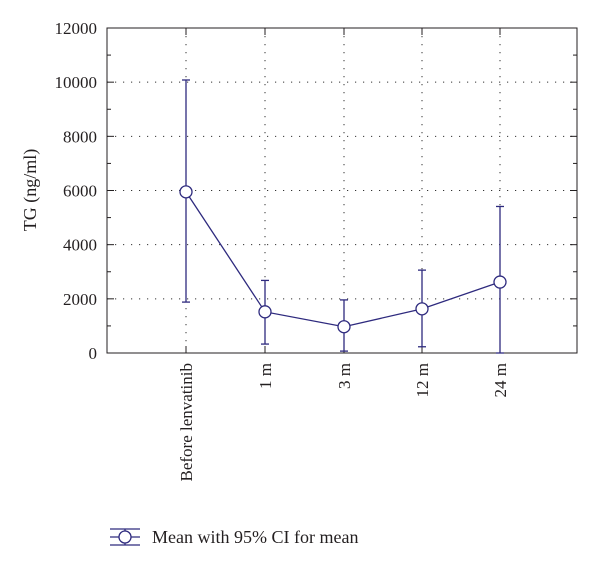 Image resolution: width=600 pixels, height=574 pixels. What do you see at coordinates (125, 537) in the screenshot?
I see `legend-marker` at bounding box center [125, 537].